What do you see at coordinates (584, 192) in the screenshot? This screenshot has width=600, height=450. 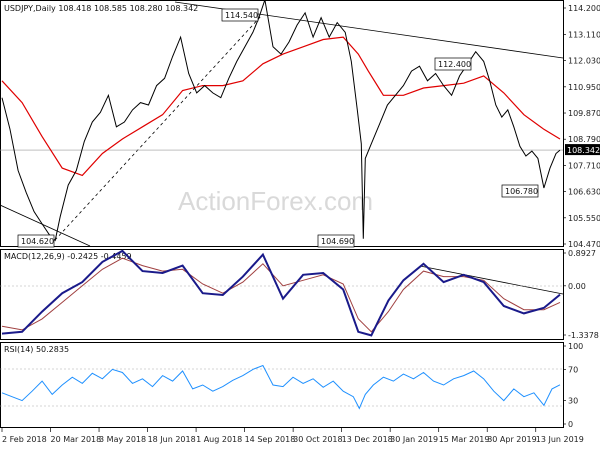 I see `price-tick-label: 106.630` at bounding box center [584, 192].